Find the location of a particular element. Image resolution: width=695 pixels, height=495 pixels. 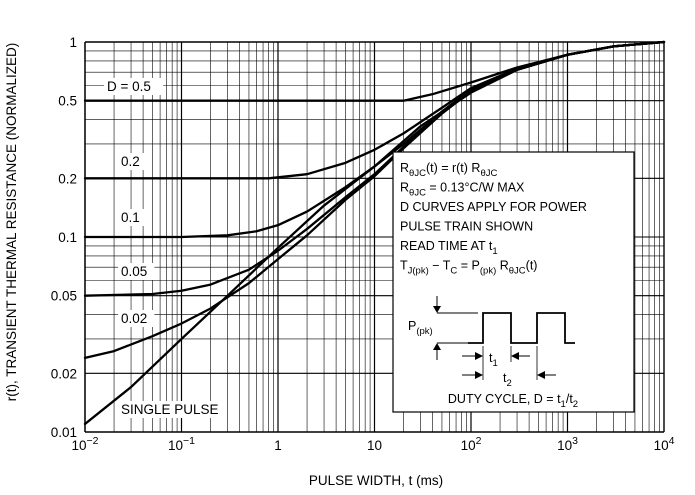

x-tick-label: 10⁻¹ is located at coordinates (181, 444).